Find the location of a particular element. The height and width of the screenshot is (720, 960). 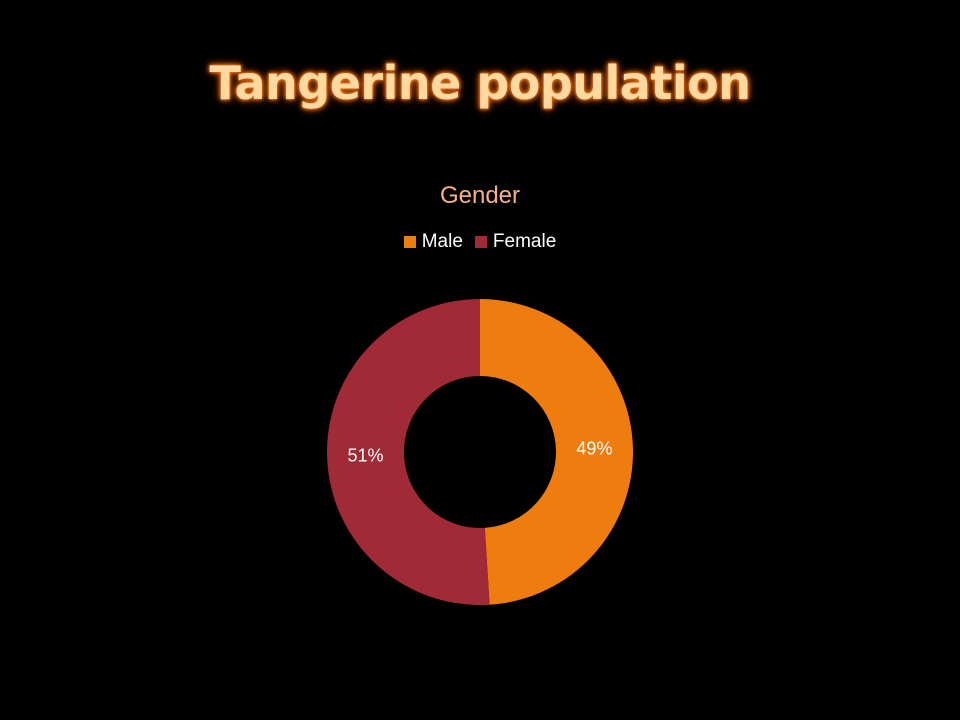

chart-legend: Male Female is located at coordinates (480, 242).